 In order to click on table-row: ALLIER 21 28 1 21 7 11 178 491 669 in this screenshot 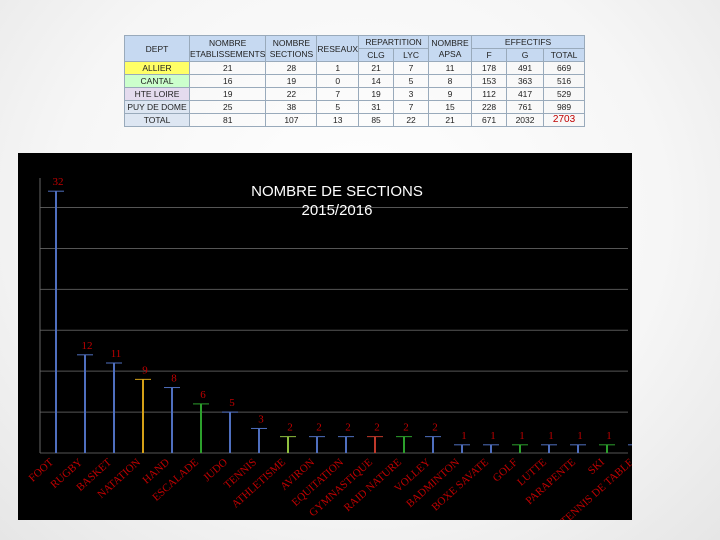, I will do `click(355, 68)`.